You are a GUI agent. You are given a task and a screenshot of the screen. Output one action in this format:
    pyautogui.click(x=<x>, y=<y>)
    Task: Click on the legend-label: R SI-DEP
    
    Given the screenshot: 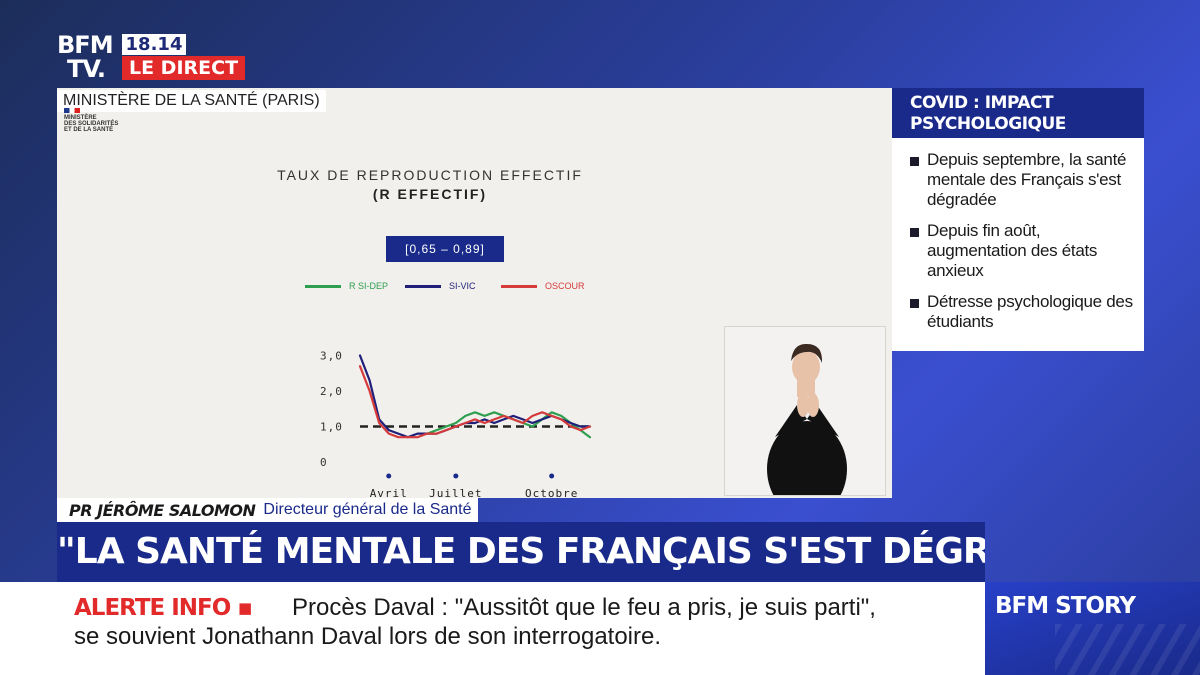 What is the action you would take?
    pyautogui.click(x=369, y=286)
    